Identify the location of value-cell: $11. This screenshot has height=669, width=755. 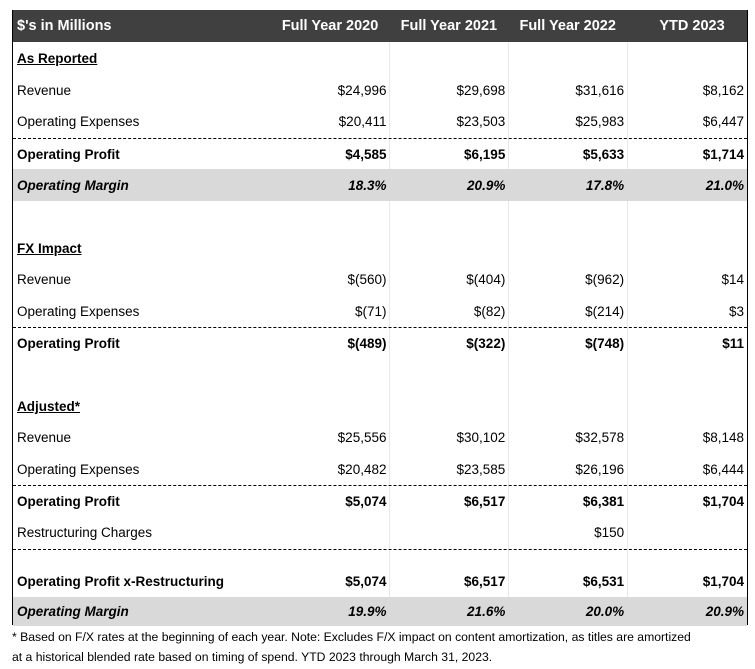
(733, 344).